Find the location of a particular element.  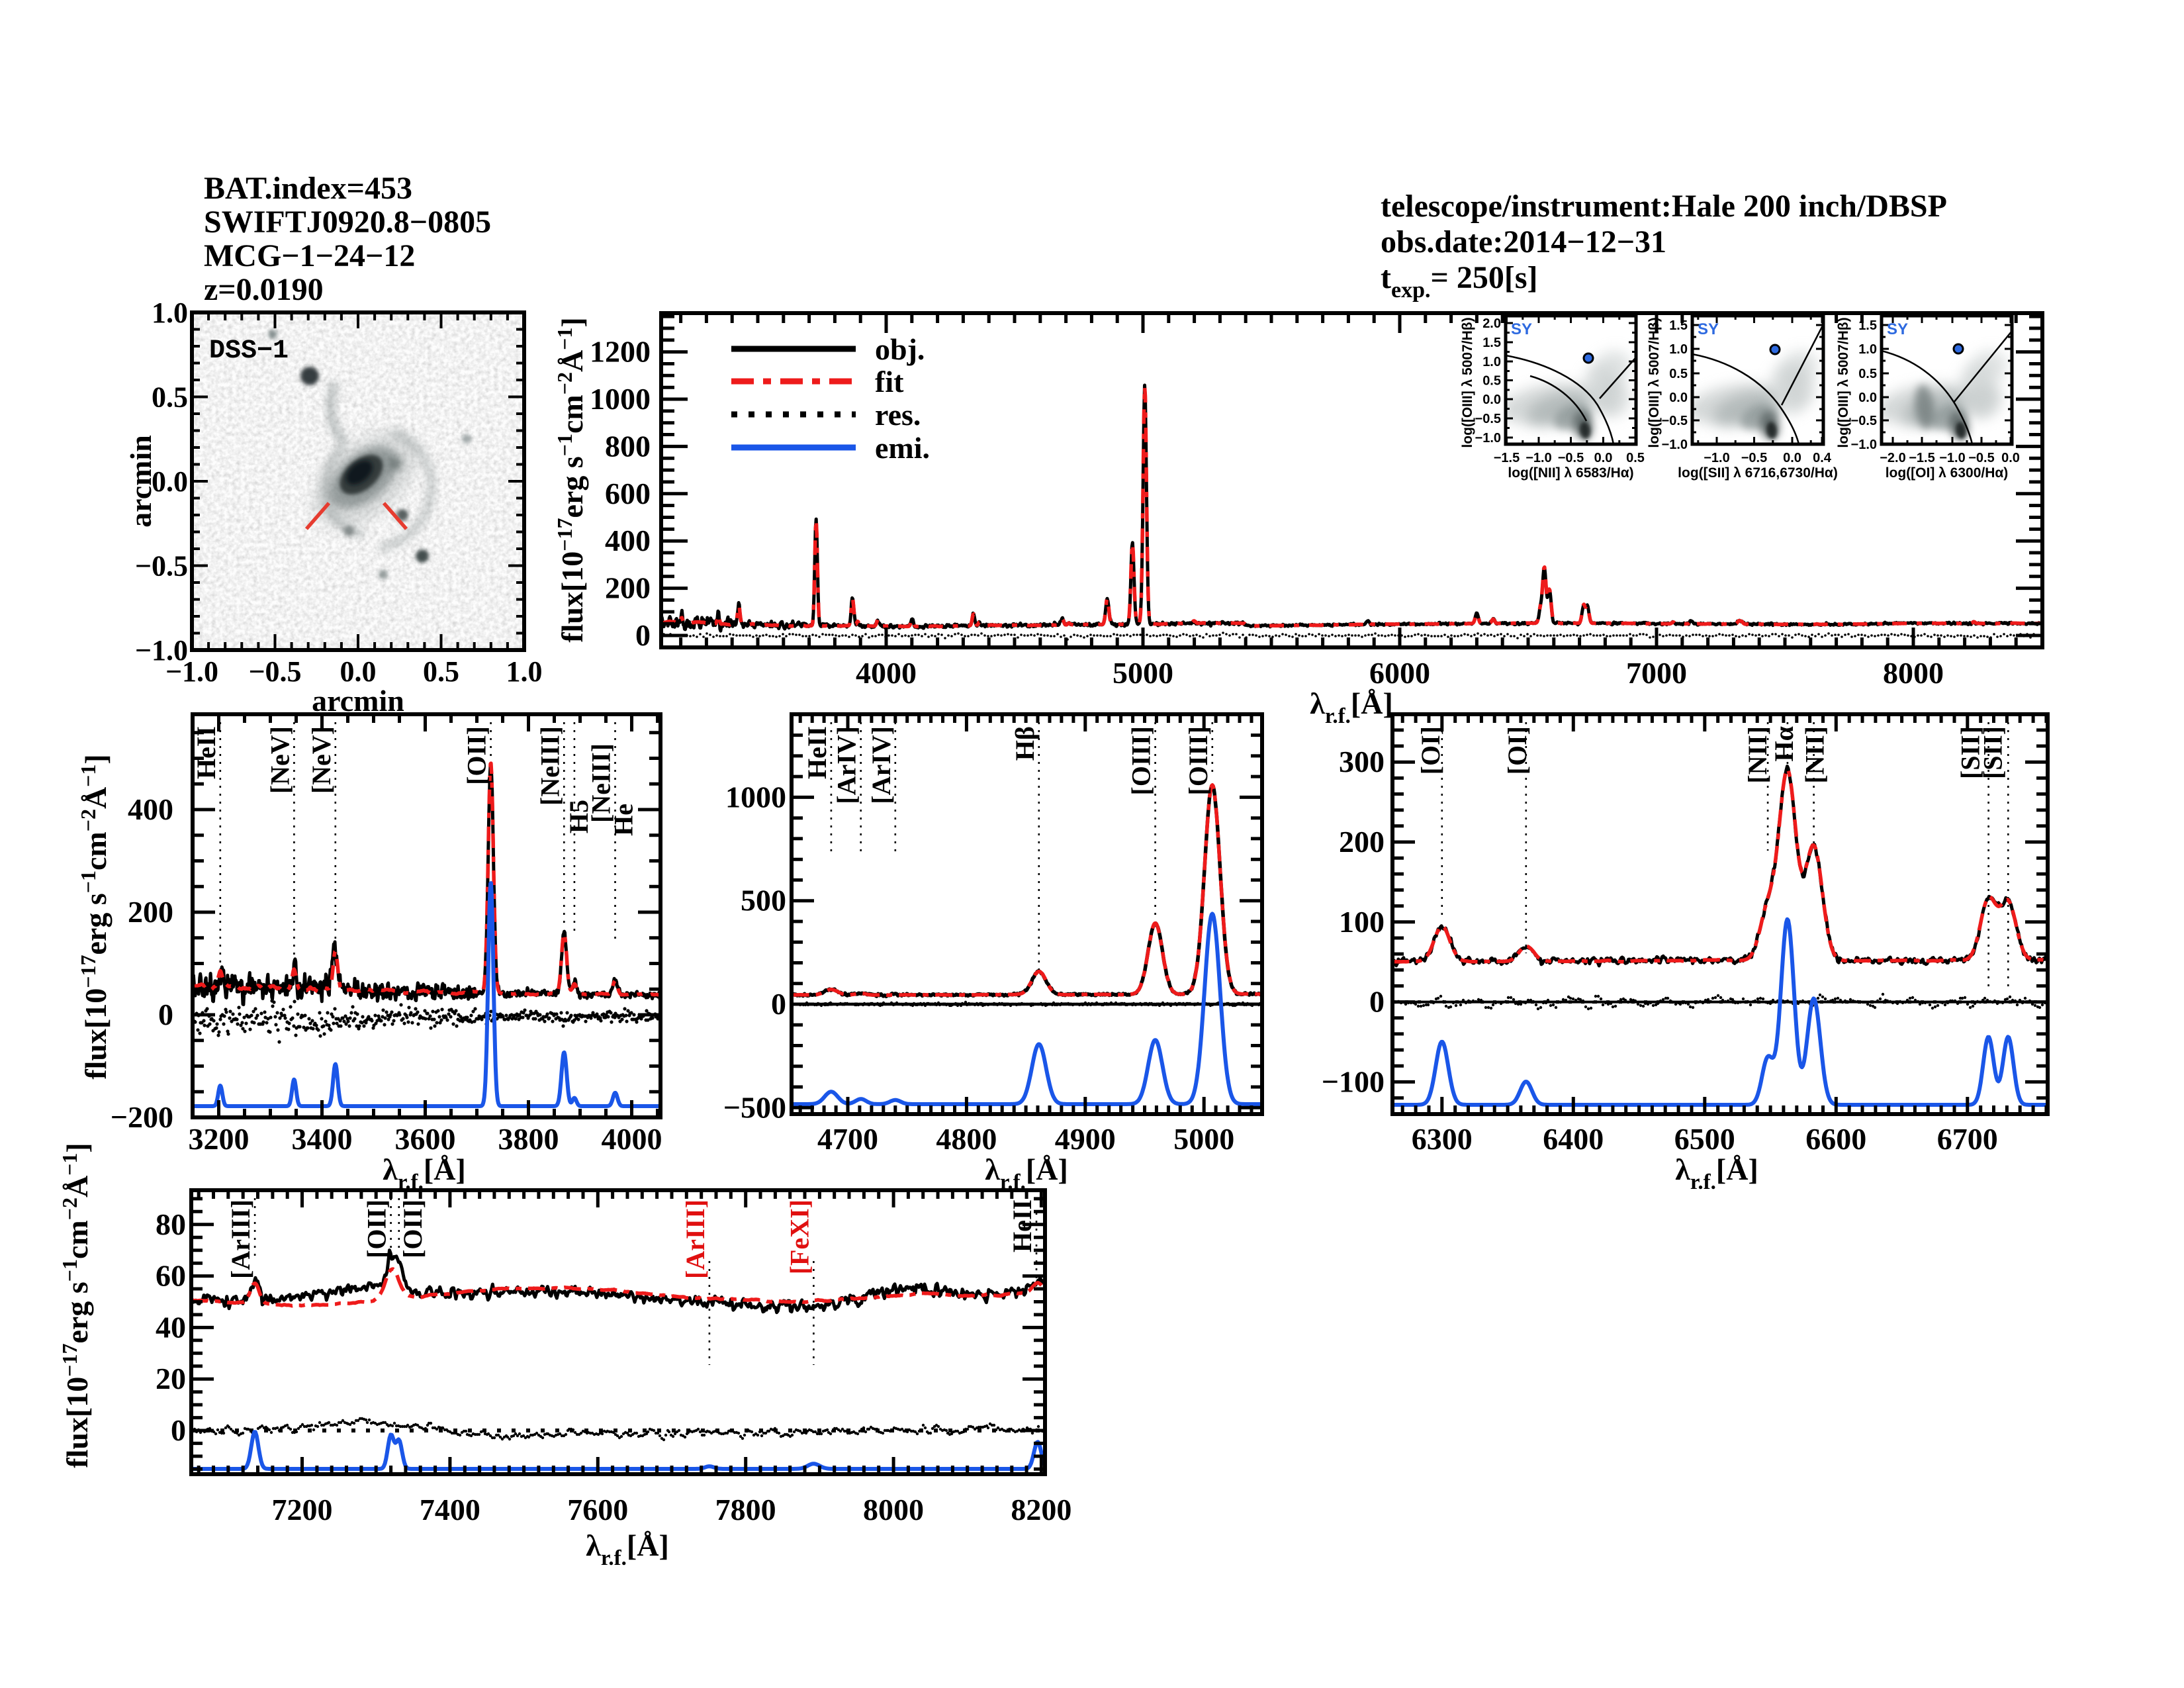

svg-text: 40 is located at coordinates (171, 1327).